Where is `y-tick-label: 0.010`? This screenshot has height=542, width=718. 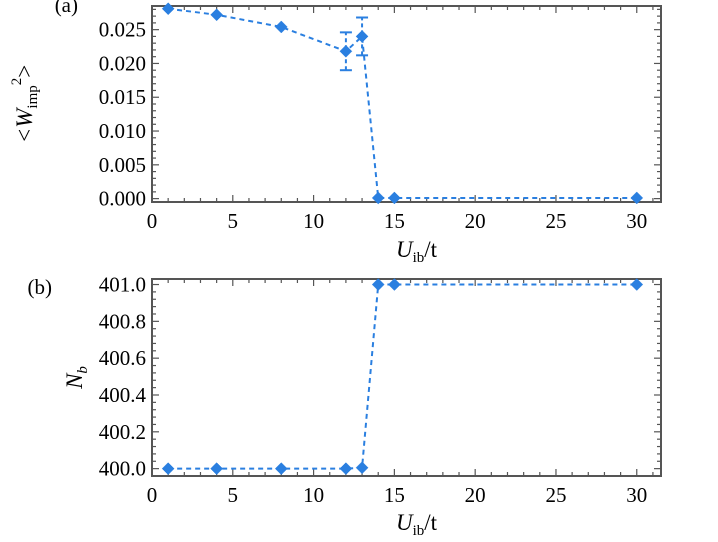
y-tick-label: 0.010 is located at coordinates (122, 131).